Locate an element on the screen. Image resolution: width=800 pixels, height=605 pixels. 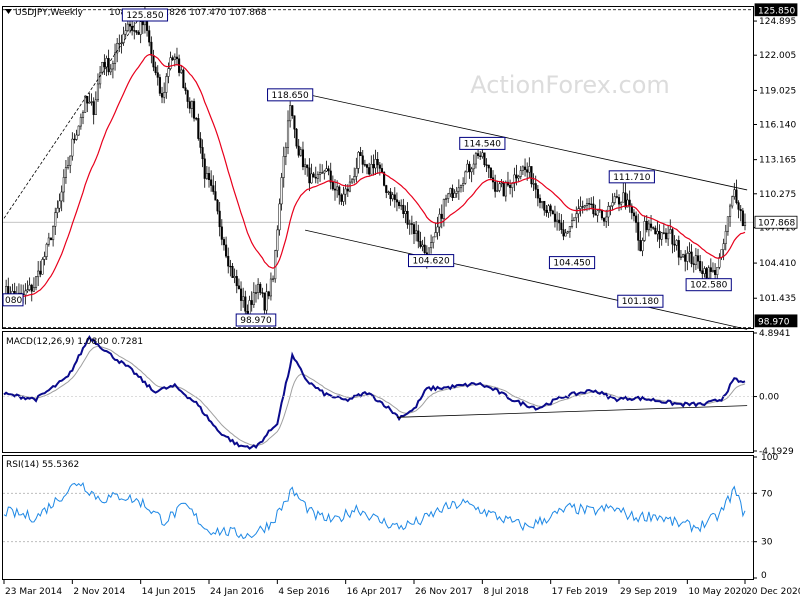
price-y-tick-label: 107.410 is located at coordinates (777, 229).